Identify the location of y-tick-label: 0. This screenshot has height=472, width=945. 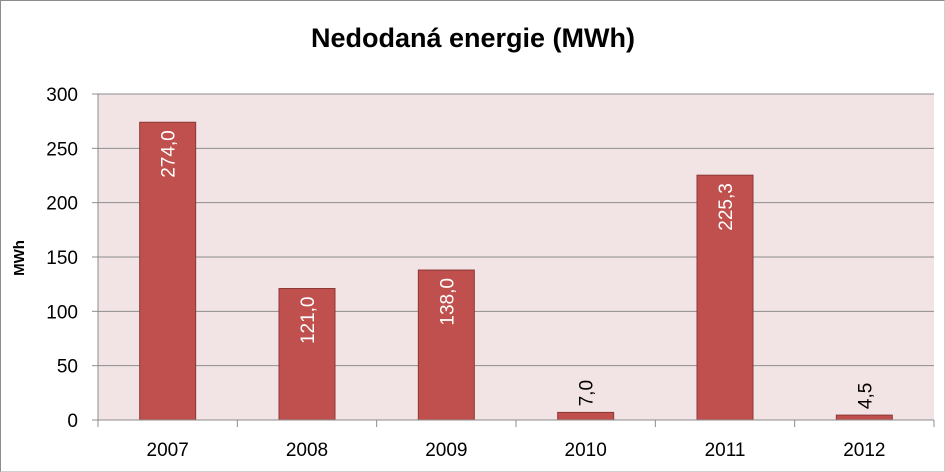
(72, 421).